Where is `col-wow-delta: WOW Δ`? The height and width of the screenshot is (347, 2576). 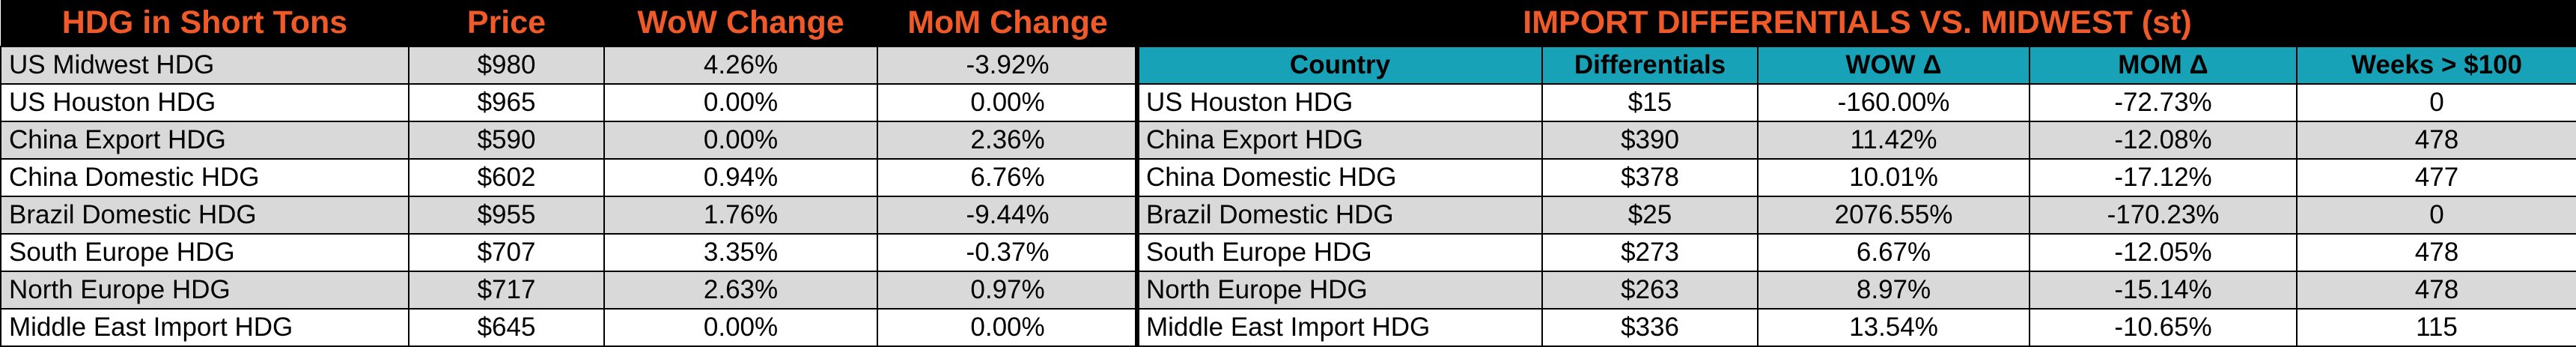
col-wow-delta: WOW Δ is located at coordinates (1893, 65).